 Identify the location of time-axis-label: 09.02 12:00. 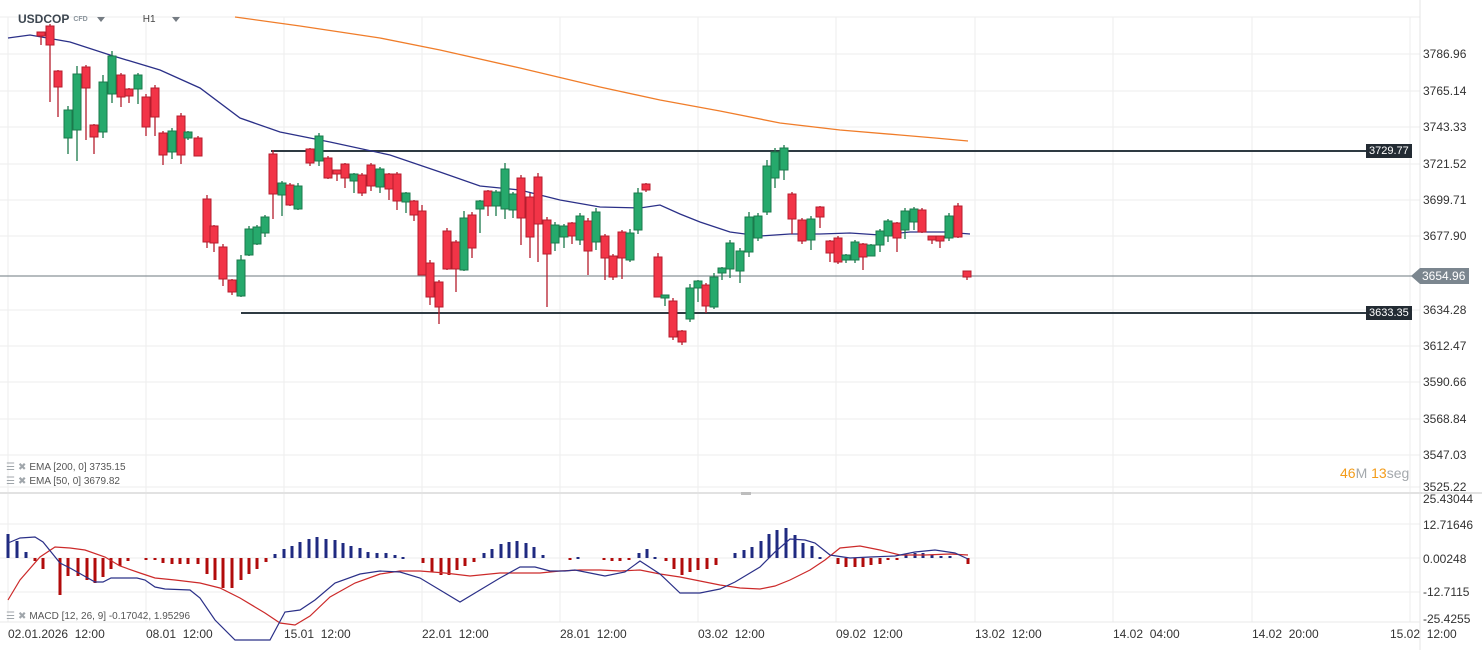
(869, 634).